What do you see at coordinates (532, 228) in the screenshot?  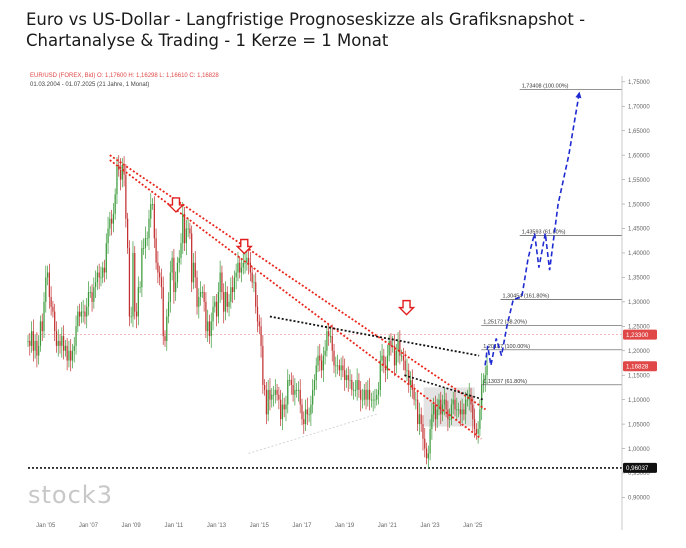 I see `forecast-dashed-line` at bounding box center [532, 228].